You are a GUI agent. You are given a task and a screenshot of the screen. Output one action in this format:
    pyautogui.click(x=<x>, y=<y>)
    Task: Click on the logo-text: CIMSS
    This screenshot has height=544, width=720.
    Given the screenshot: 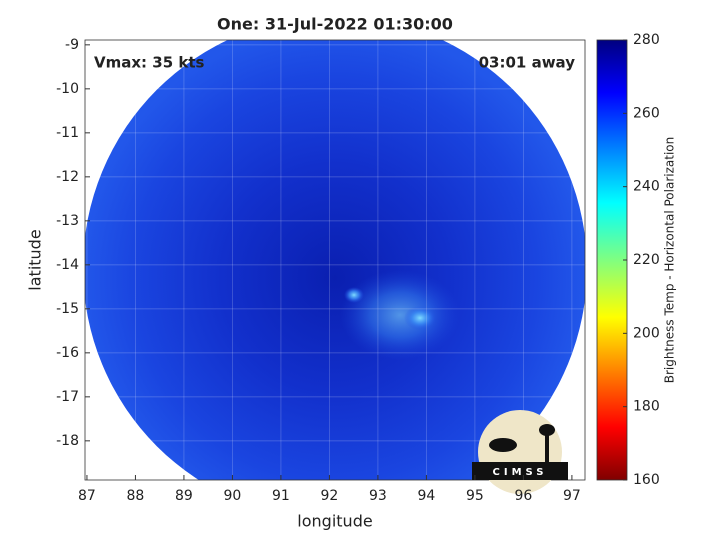 What is the action you would take?
    pyautogui.click(x=520, y=472)
    